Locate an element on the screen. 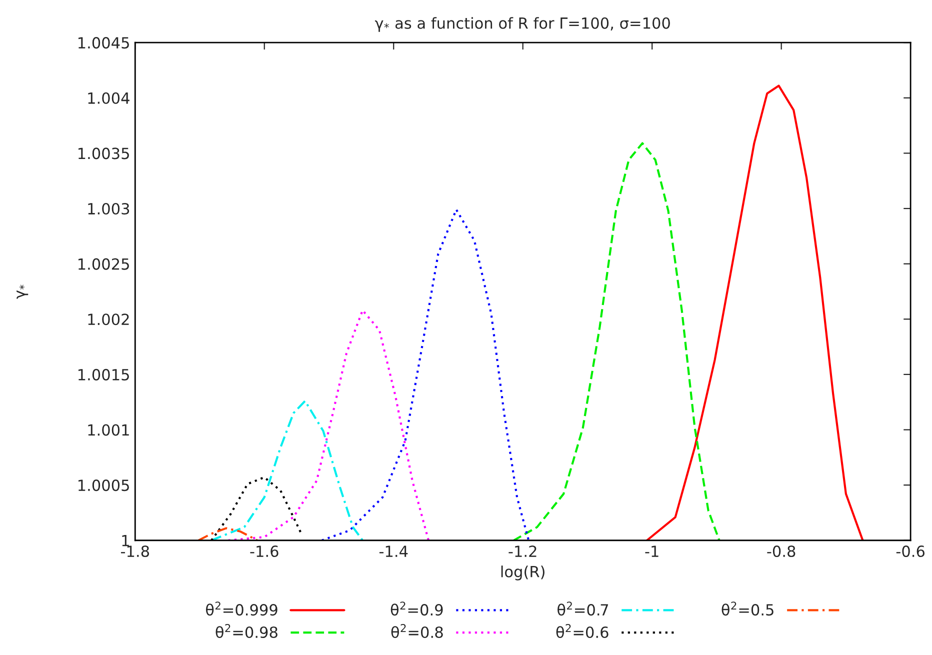 This screenshot has height=655, width=932. x-tick-label: -1.6 is located at coordinates (264, 552).